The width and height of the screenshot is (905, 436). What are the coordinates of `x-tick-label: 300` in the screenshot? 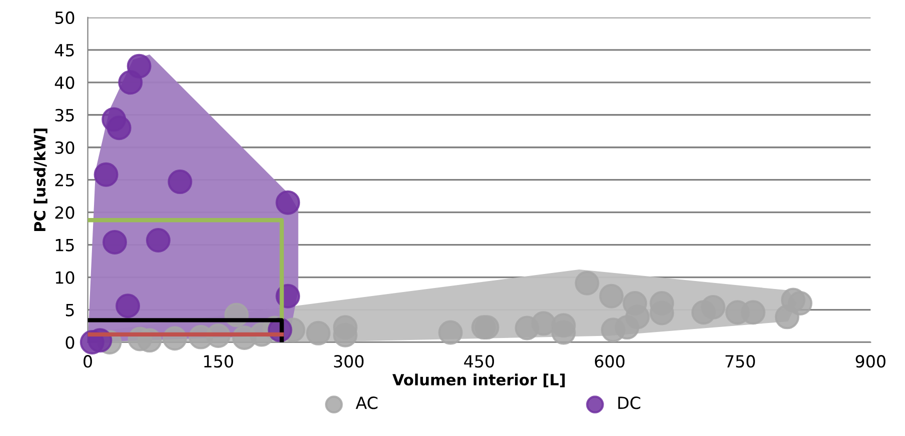 It's located at (349, 361).